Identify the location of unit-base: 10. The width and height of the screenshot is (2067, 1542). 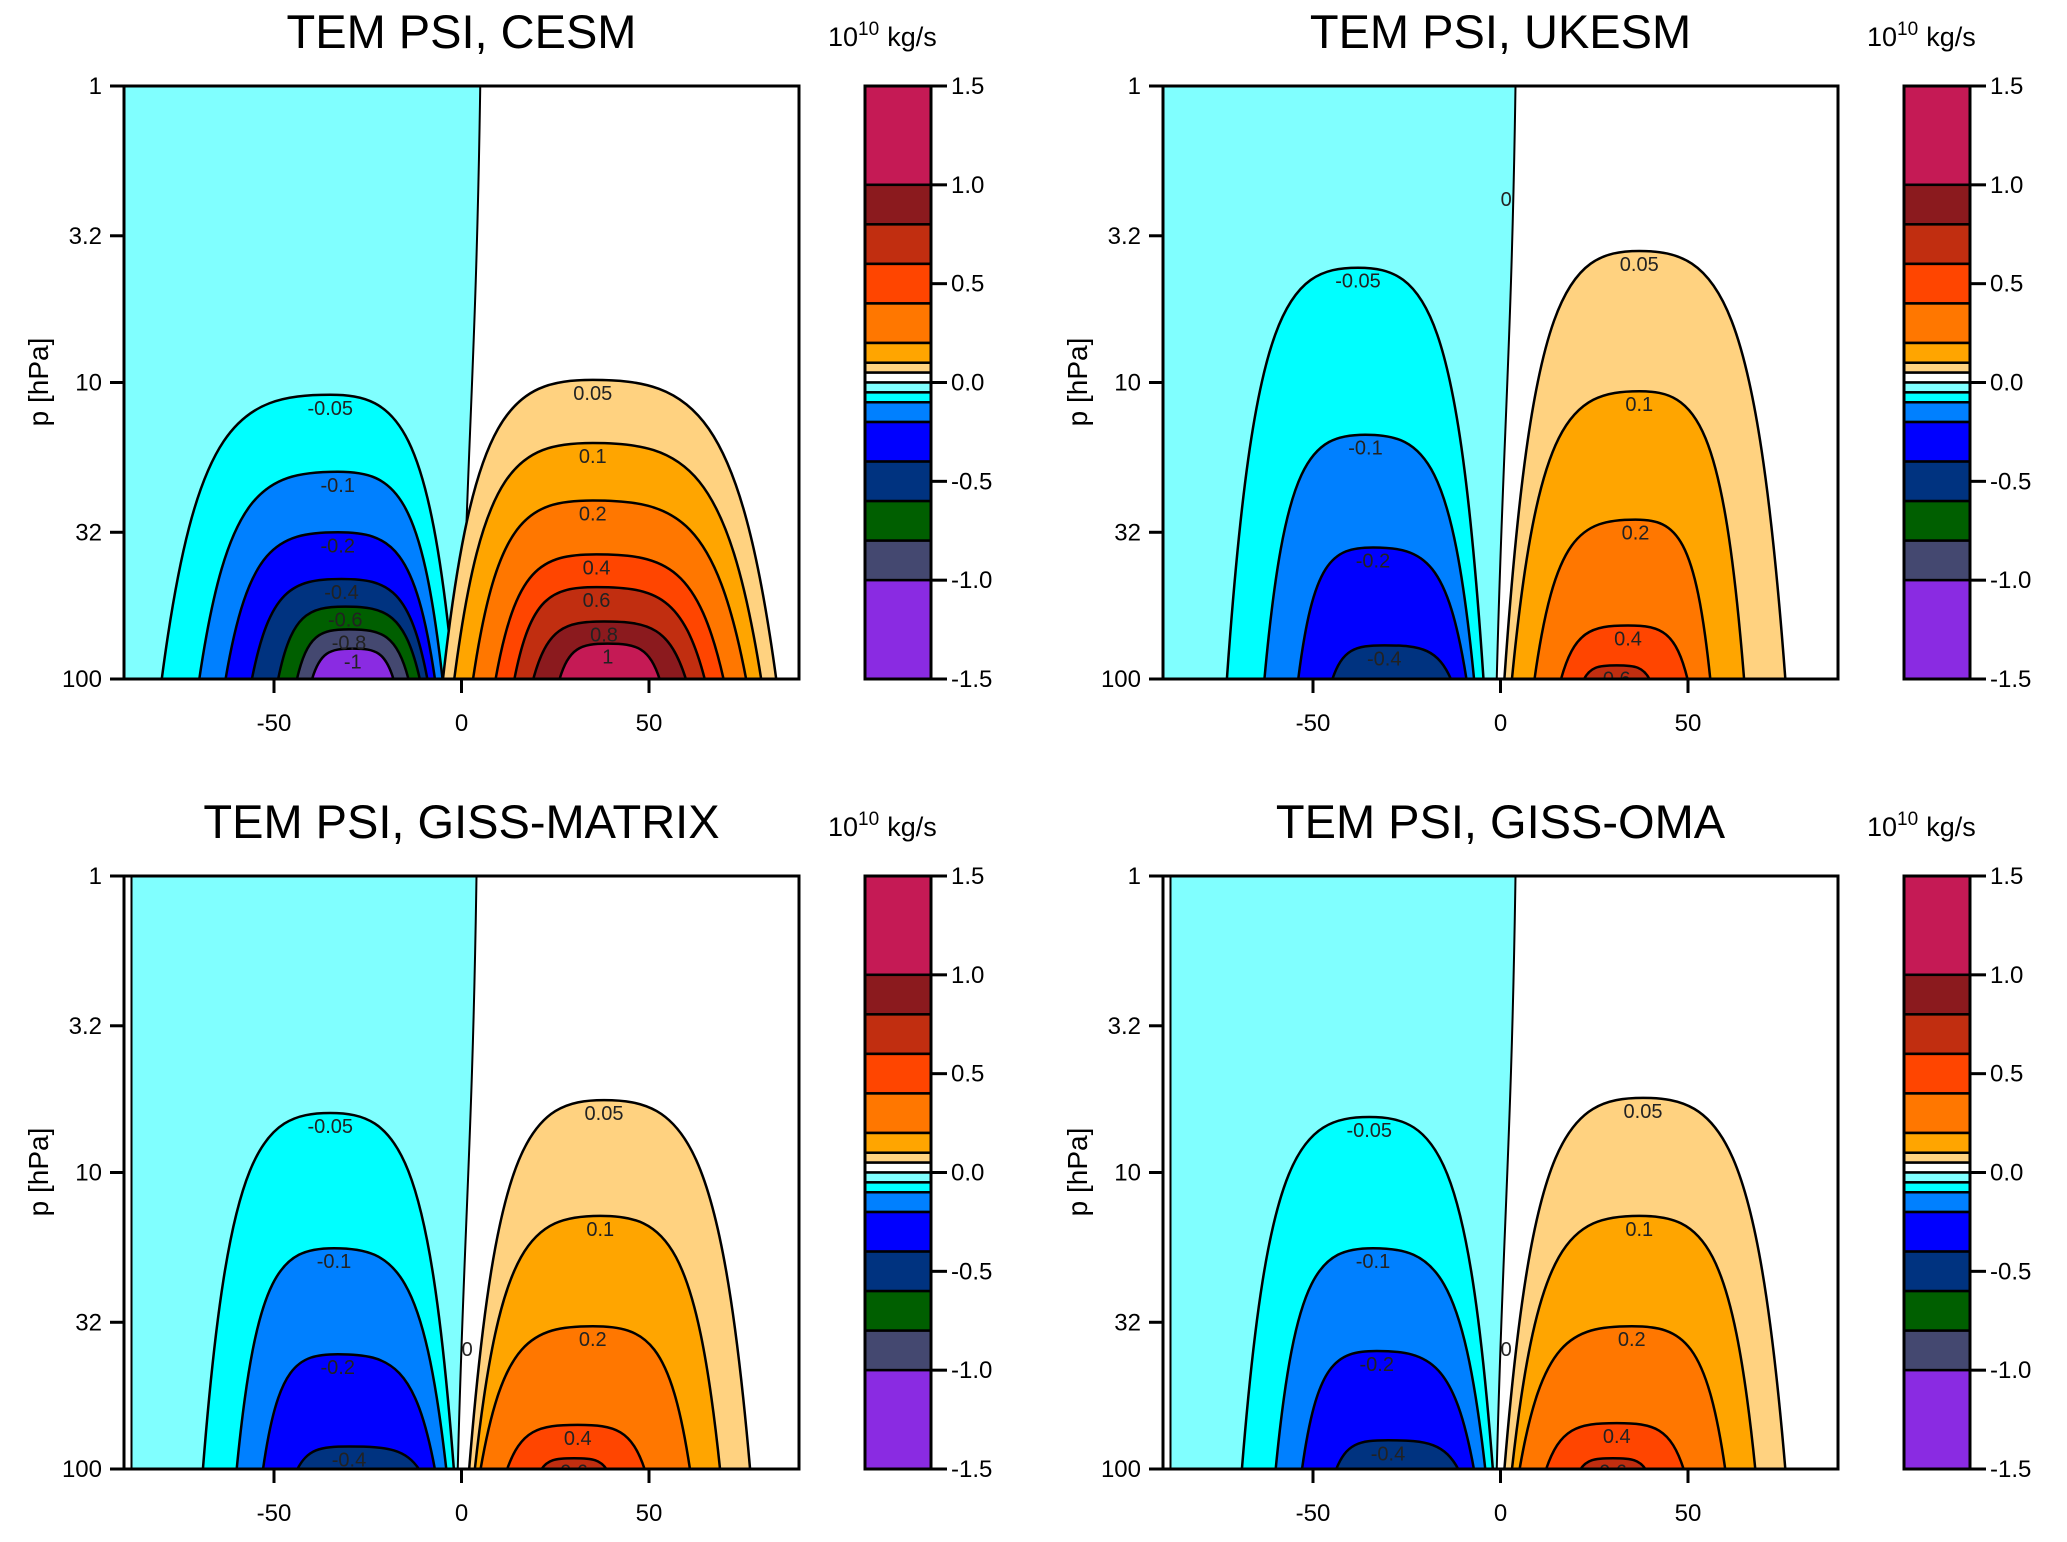
(843, 37).